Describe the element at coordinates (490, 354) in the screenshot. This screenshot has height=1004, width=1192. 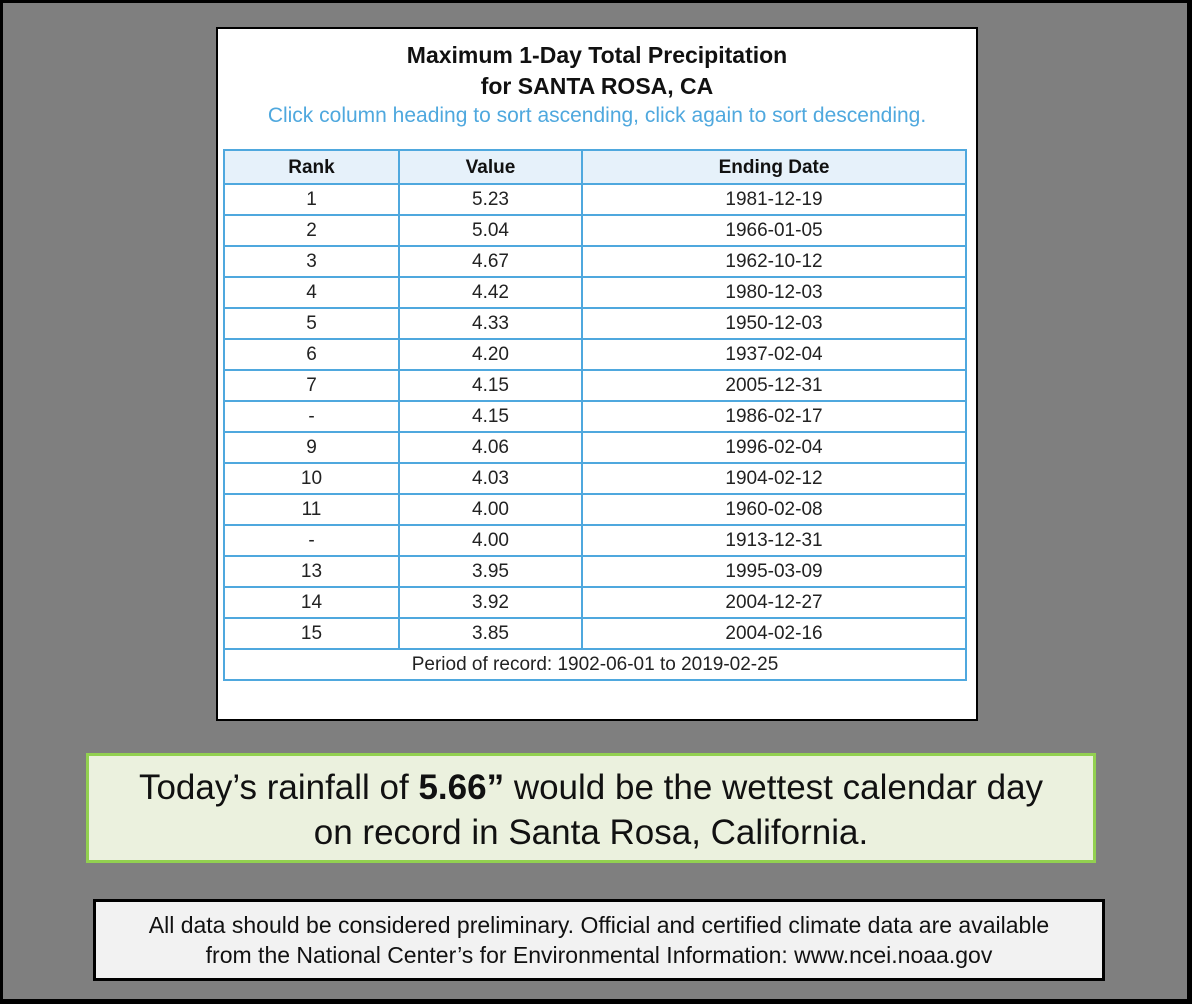
I see `value-cell: 4.20` at that location.